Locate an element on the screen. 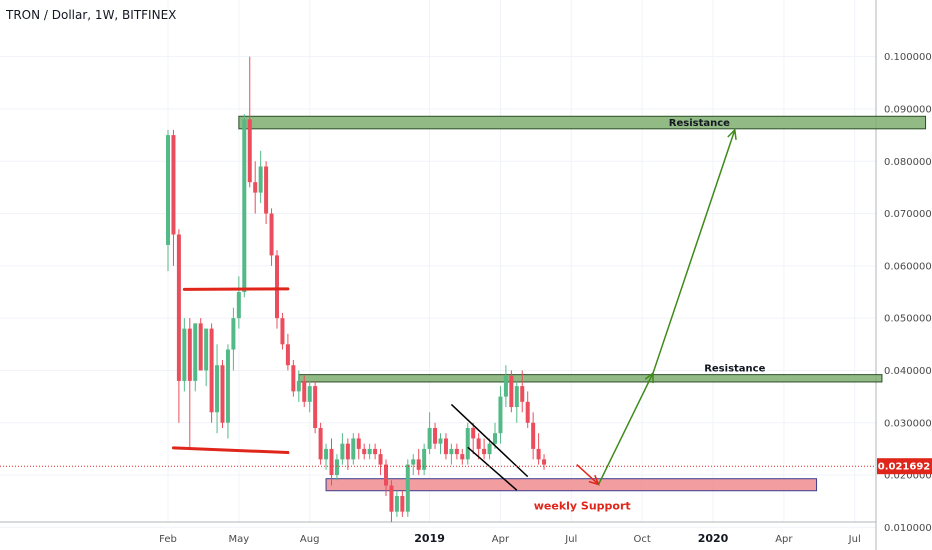  y-tick-label: 0.060000 is located at coordinates (908, 266).